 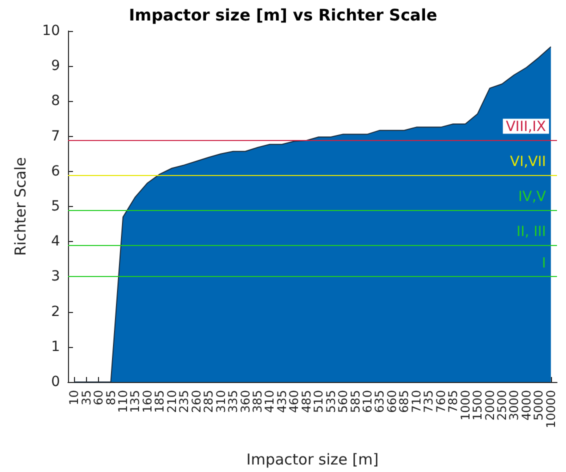 I want to click on x-tick-label: 535, so click(x=331, y=401).